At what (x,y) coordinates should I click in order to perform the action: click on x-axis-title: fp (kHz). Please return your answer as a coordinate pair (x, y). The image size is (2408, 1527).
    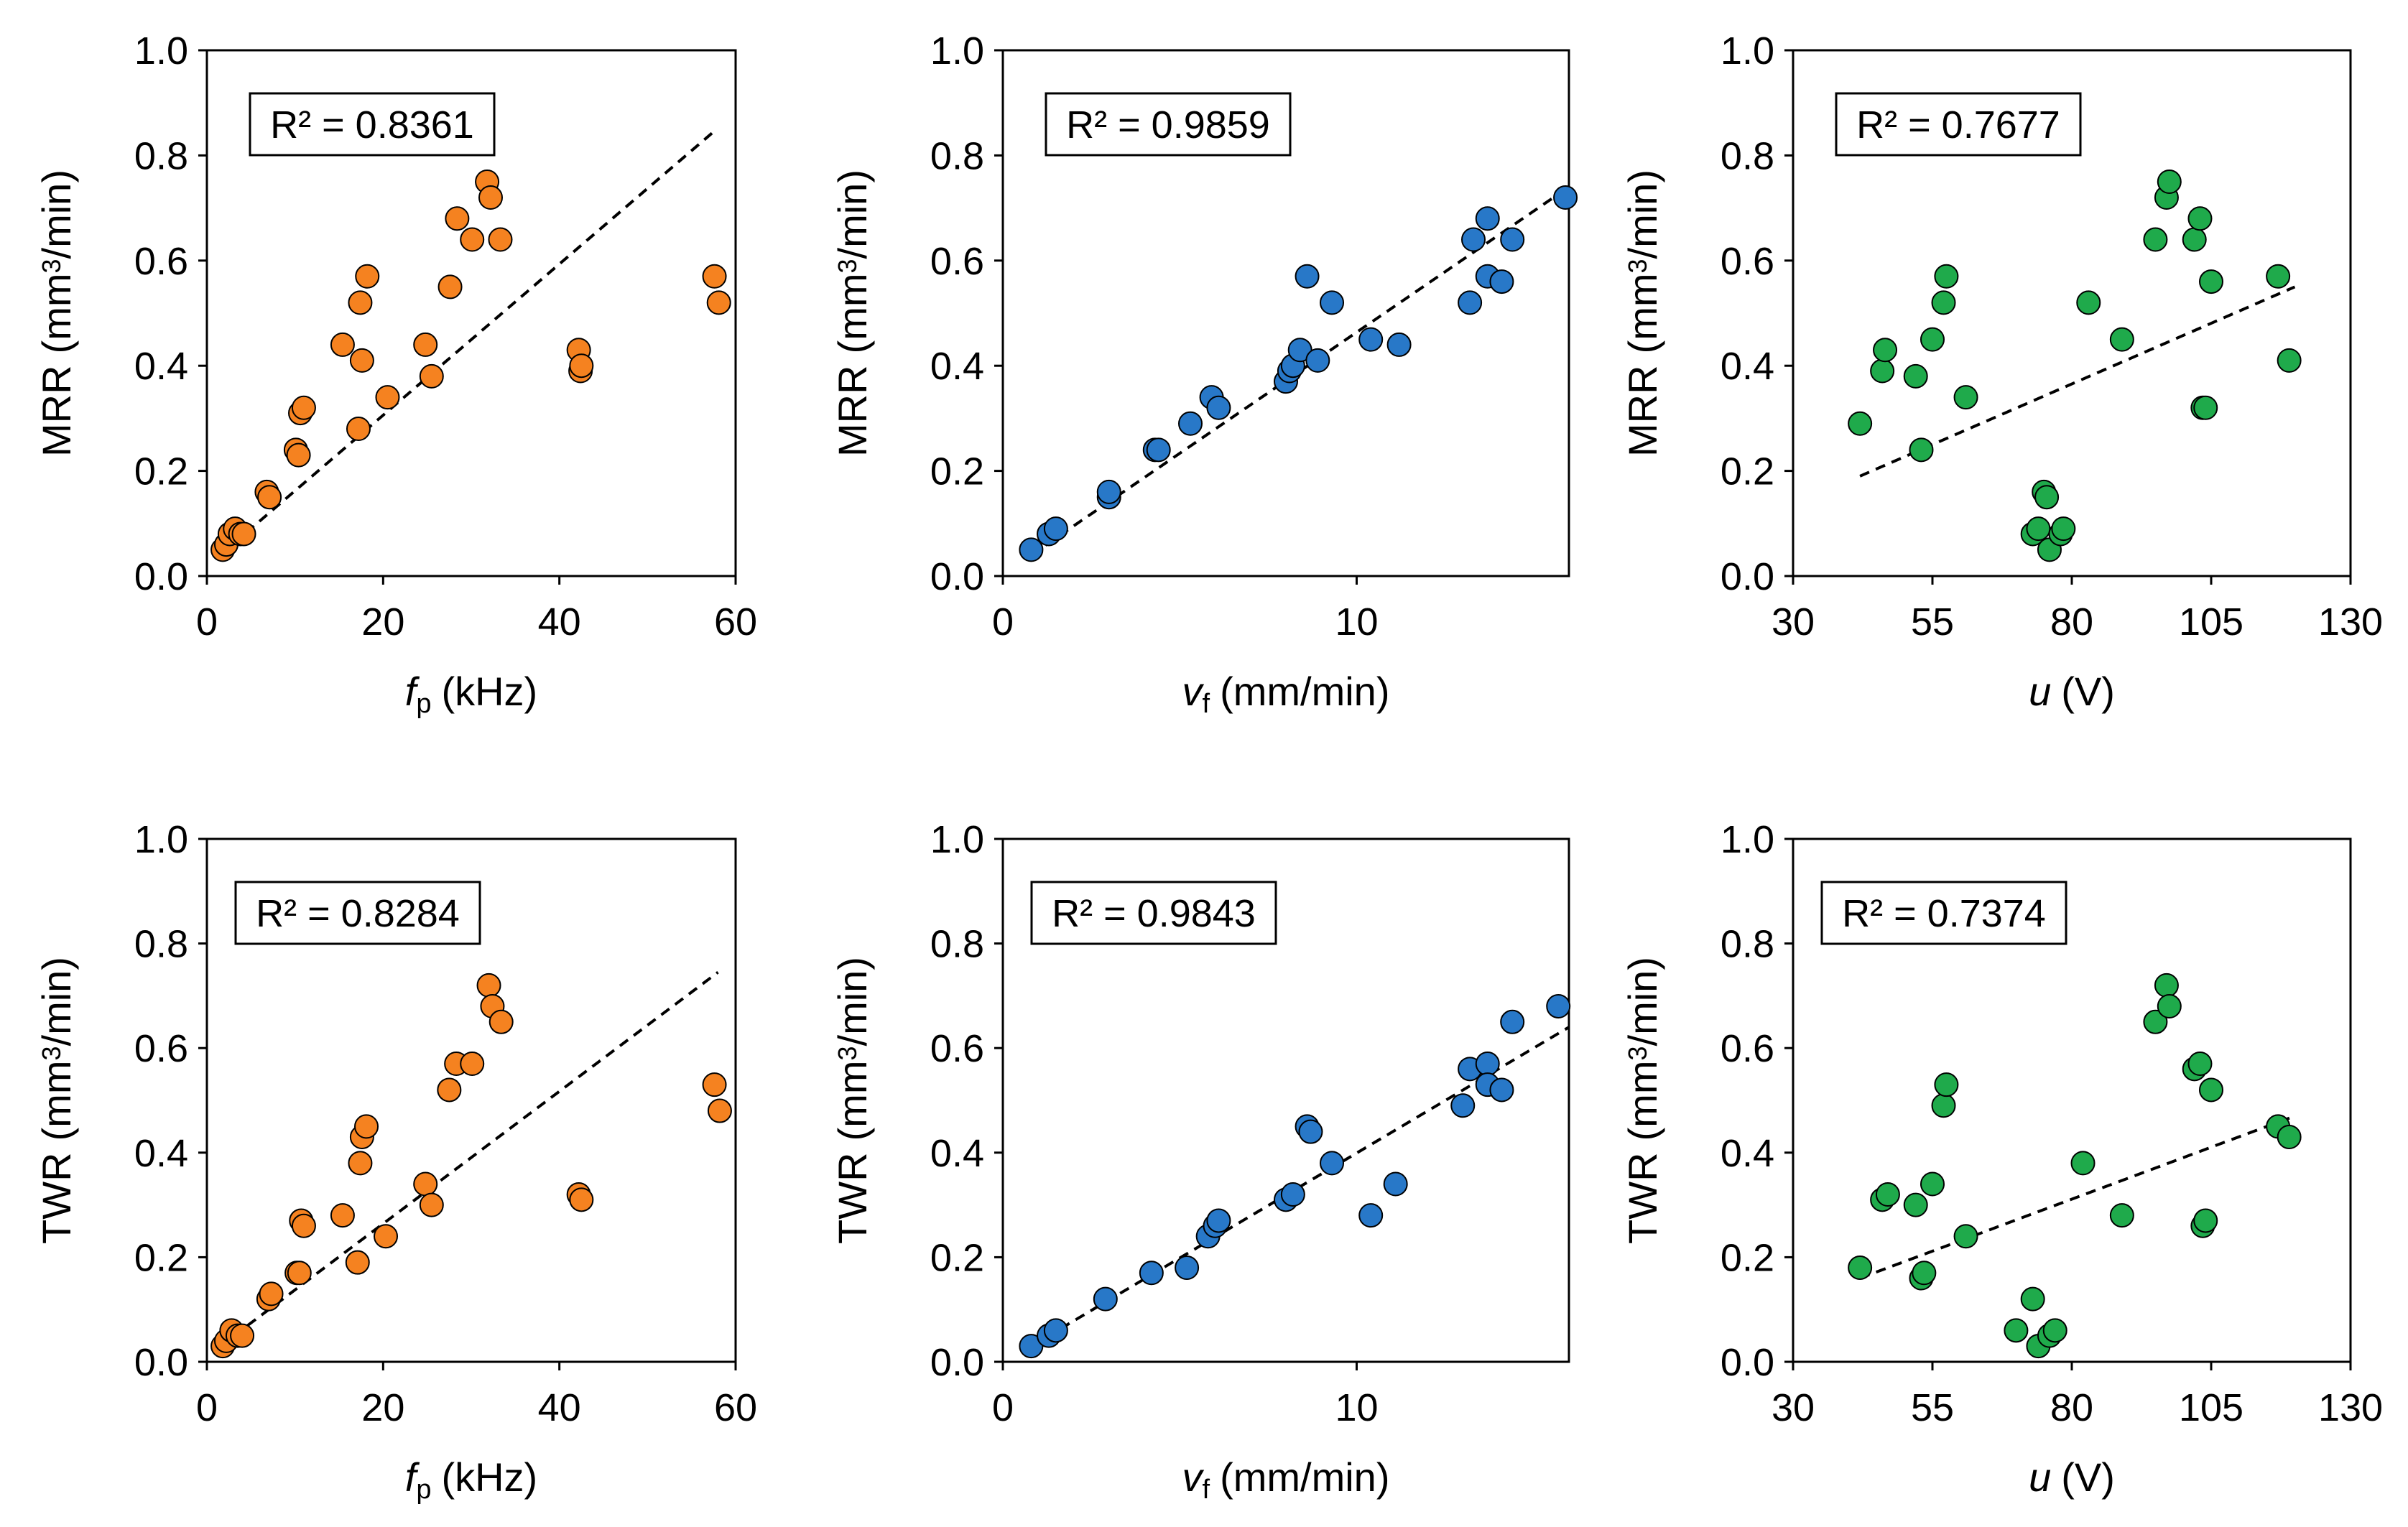
    Looking at the image, I should click on (471, 694).